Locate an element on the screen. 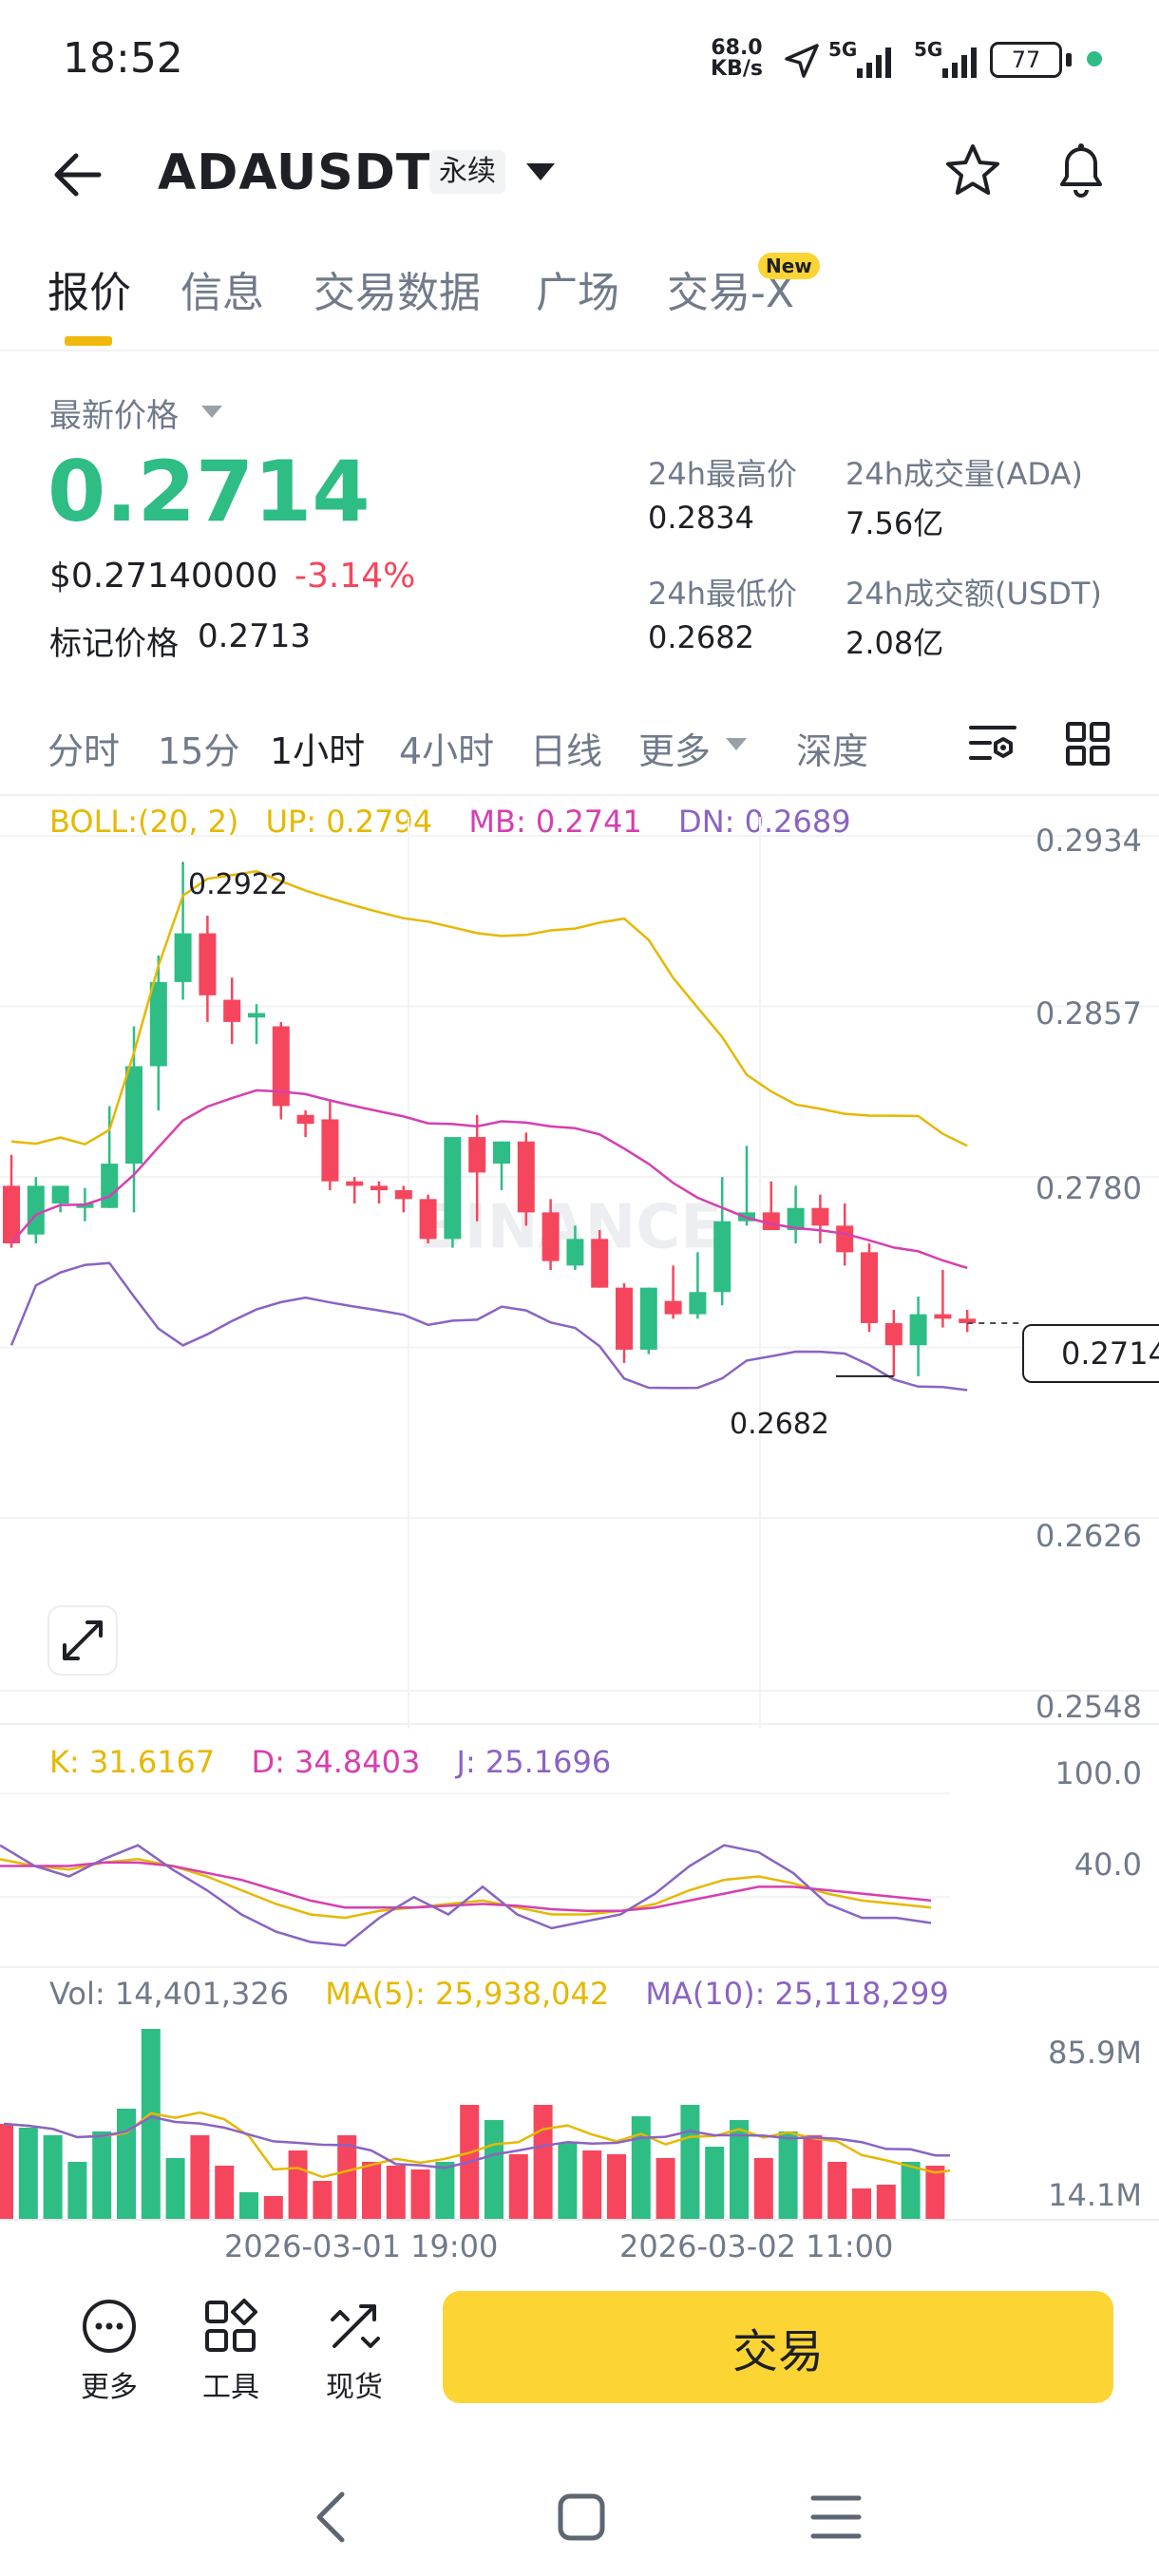 The image size is (1159, 2576). kdj-chart is located at coordinates (475, 1871).